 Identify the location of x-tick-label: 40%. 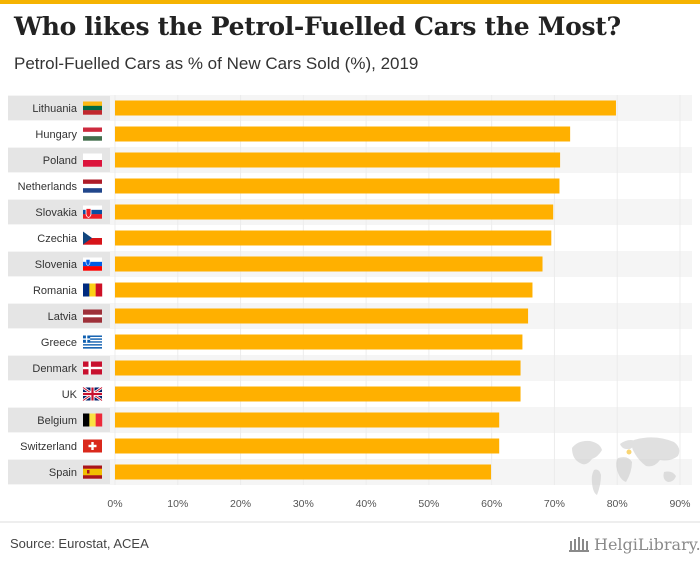
(366, 504).